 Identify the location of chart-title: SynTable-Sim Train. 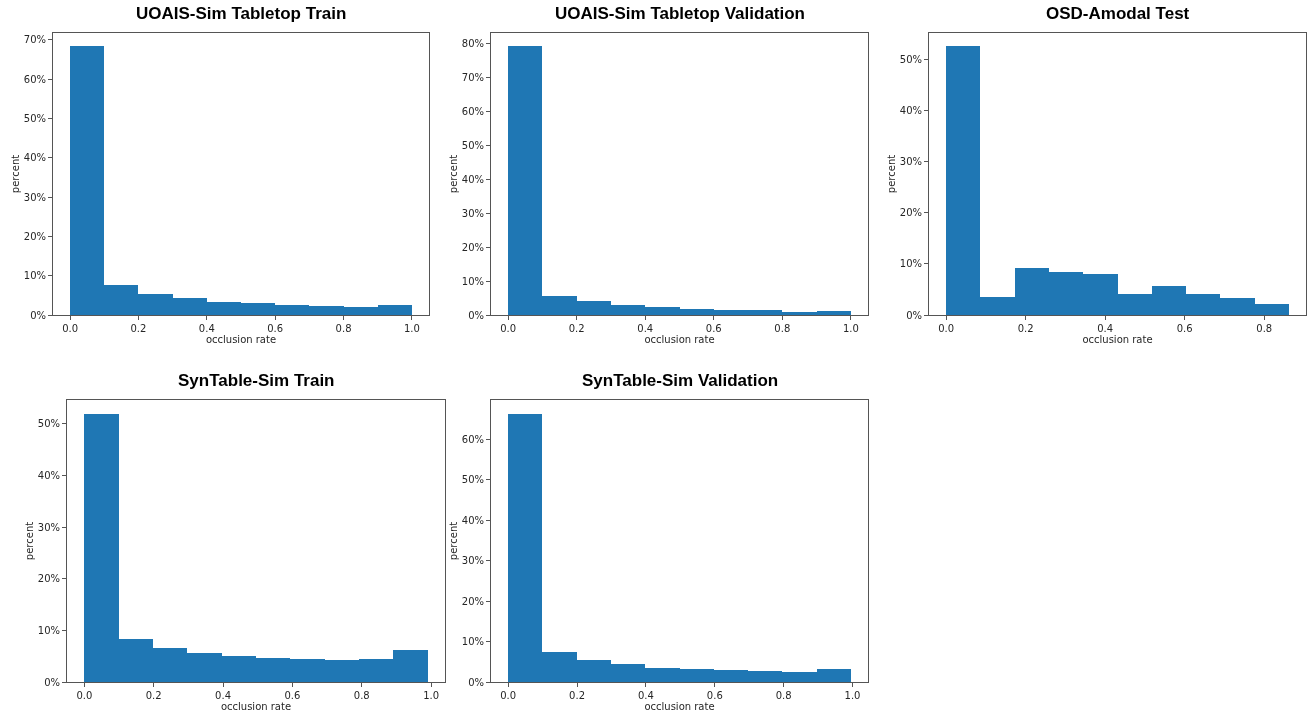
(256, 380).